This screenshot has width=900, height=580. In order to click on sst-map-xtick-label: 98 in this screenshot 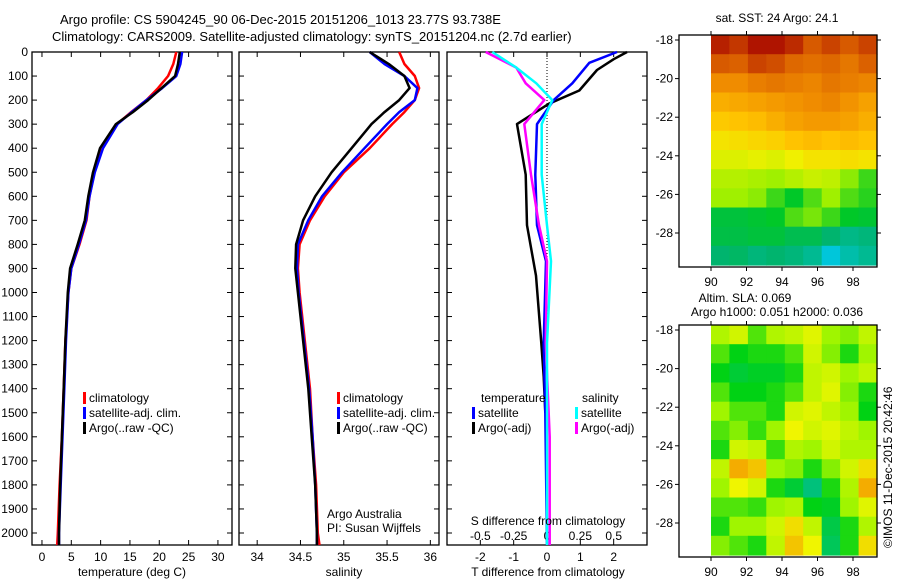, I will do `click(853, 282)`.